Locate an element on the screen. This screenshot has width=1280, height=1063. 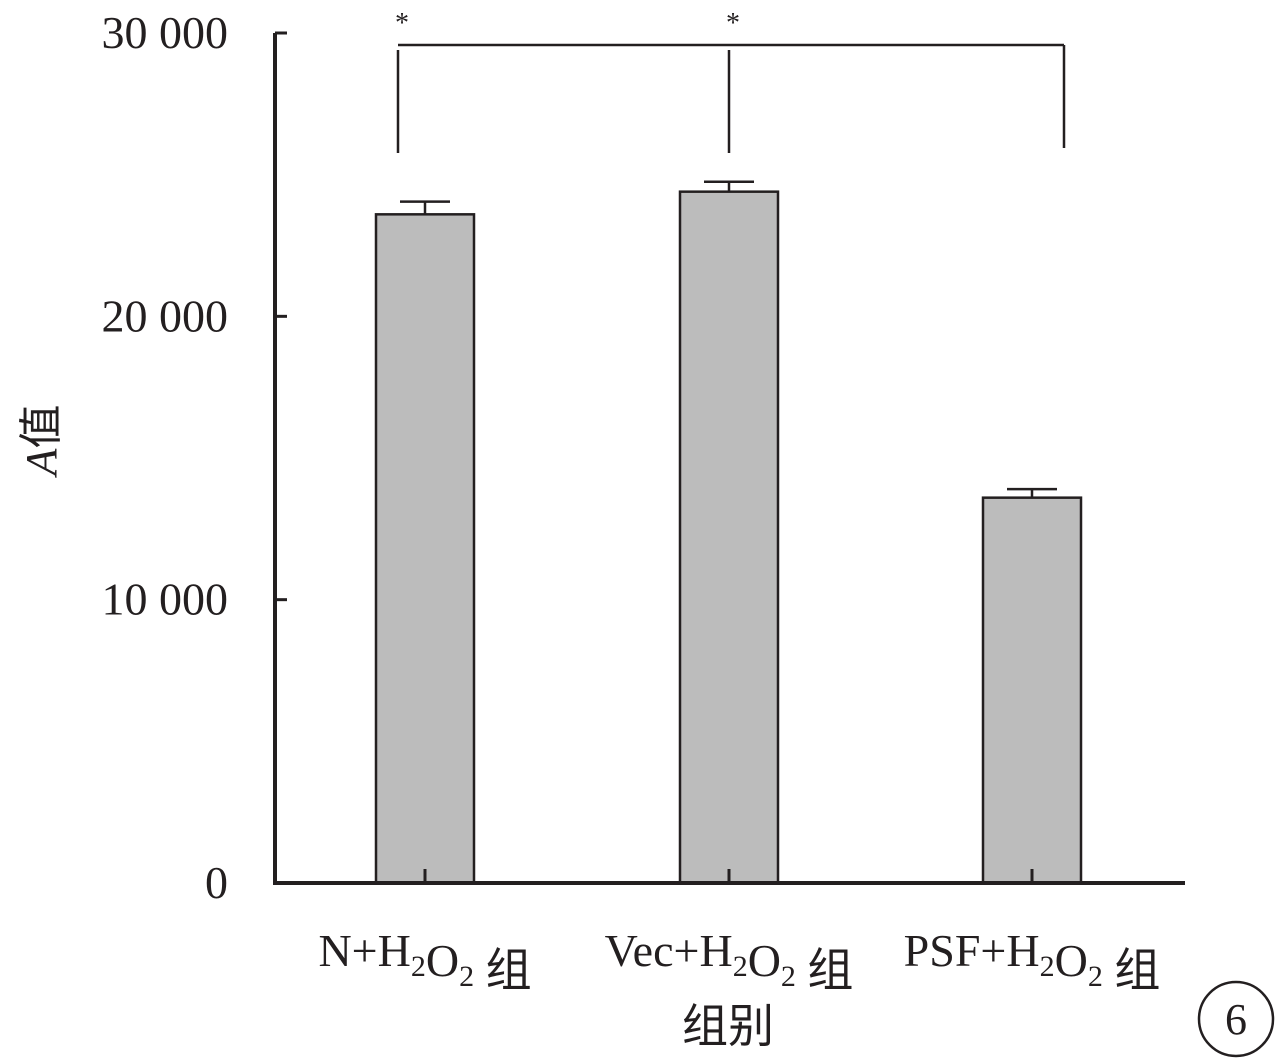
x-tick-label: PSF+H2O2 组 is located at coordinates (1032, 960).